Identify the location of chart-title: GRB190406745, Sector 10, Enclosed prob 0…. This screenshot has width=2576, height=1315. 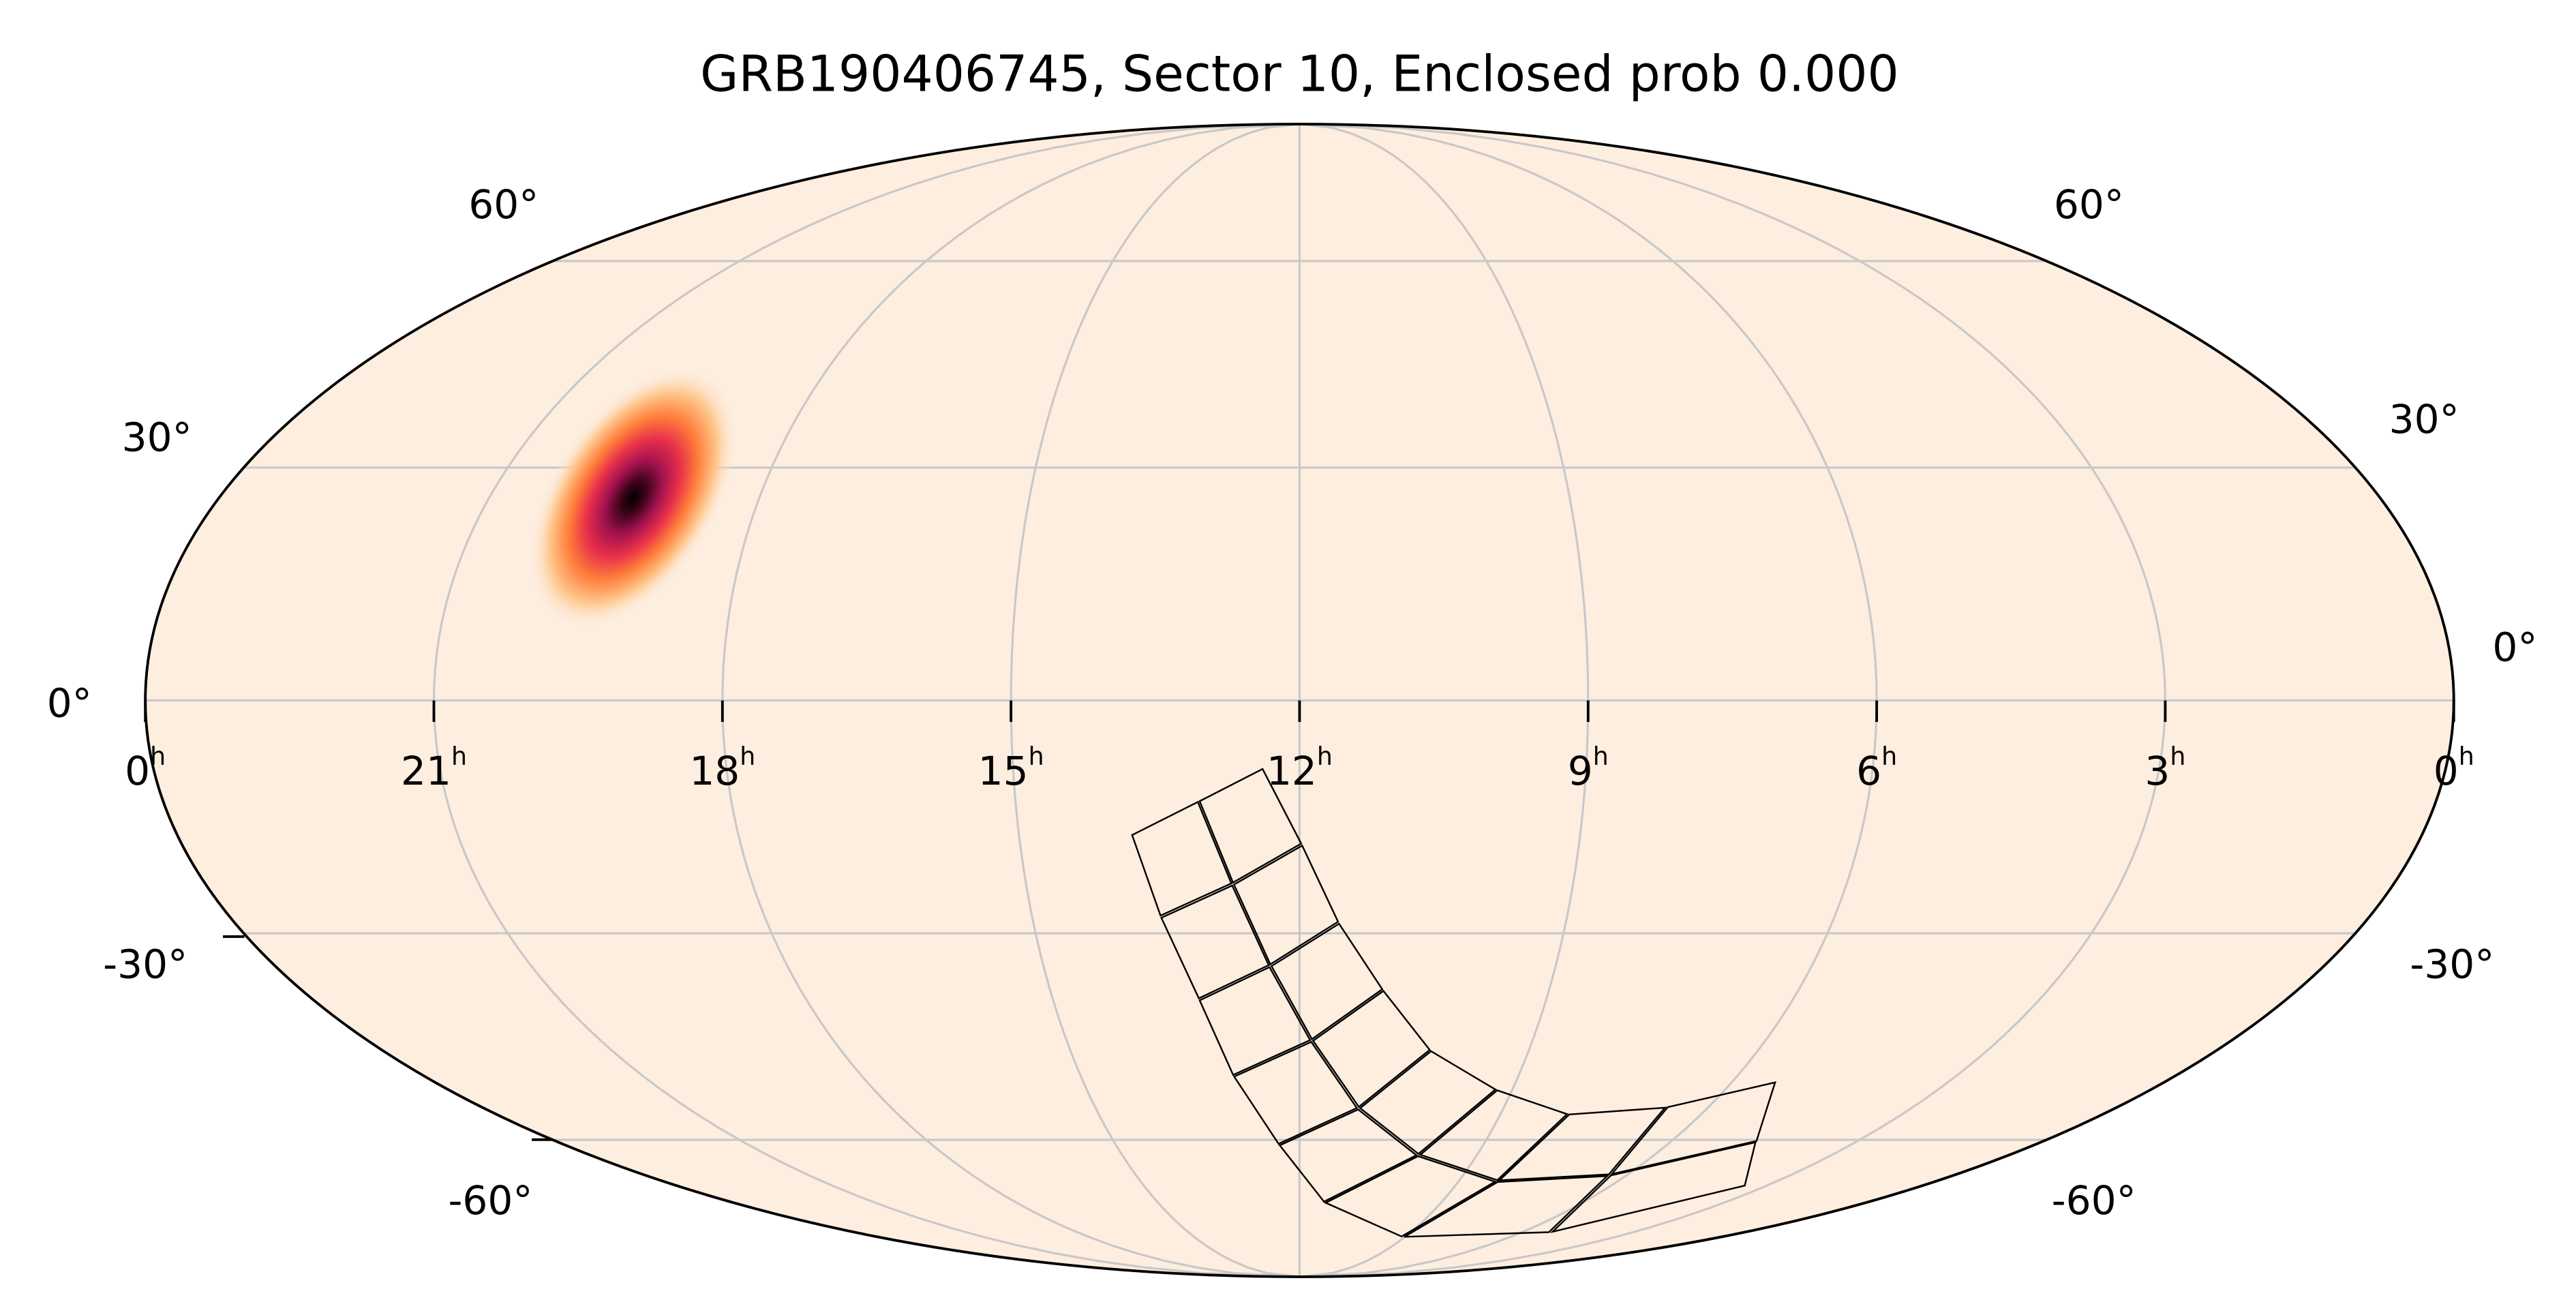
(1300, 75).